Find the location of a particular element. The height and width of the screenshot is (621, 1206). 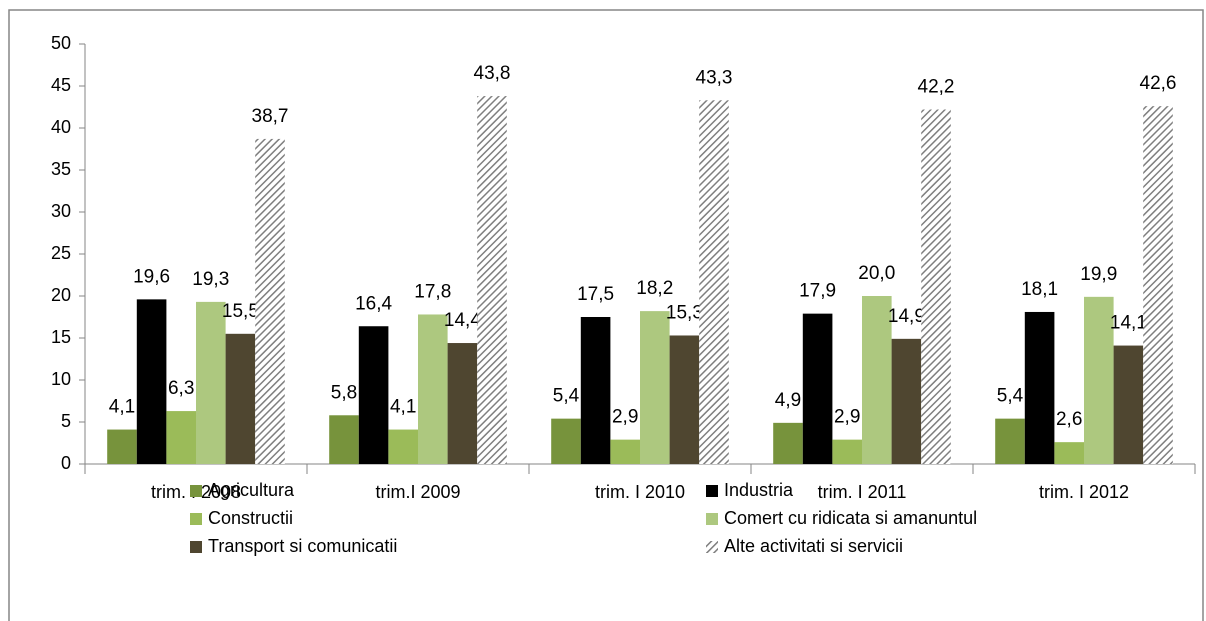

value-label: 17,9 is located at coordinates (817, 291).